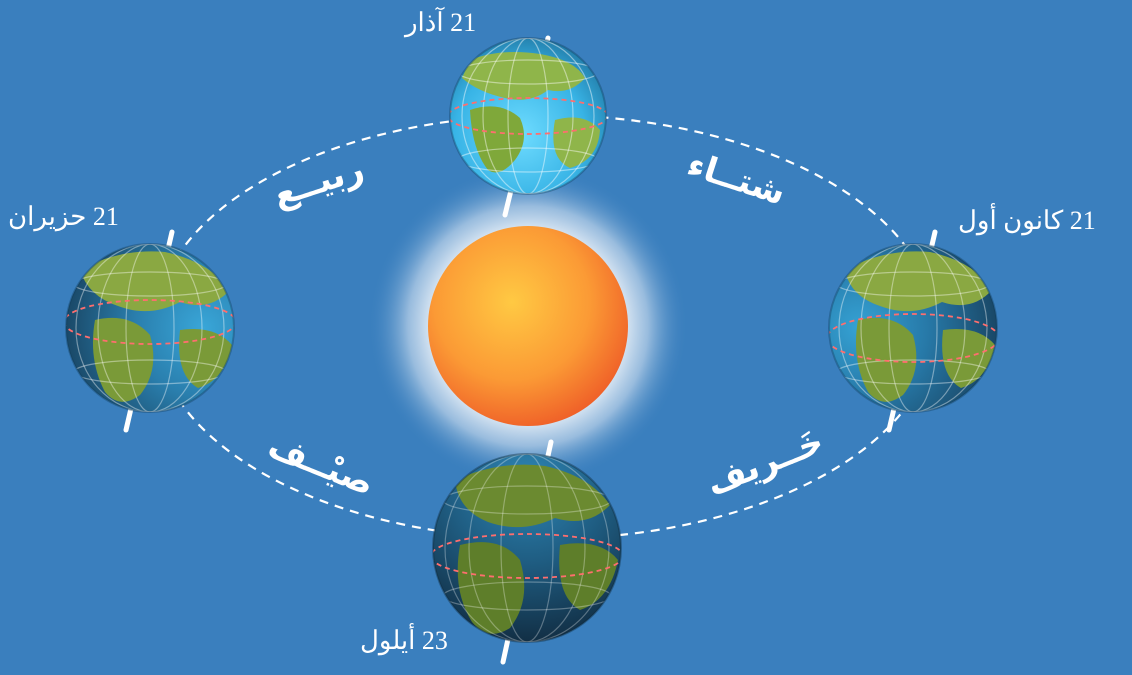 The height and width of the screenshot is (675, 1132). I want to click on sun, so click(528, 326).